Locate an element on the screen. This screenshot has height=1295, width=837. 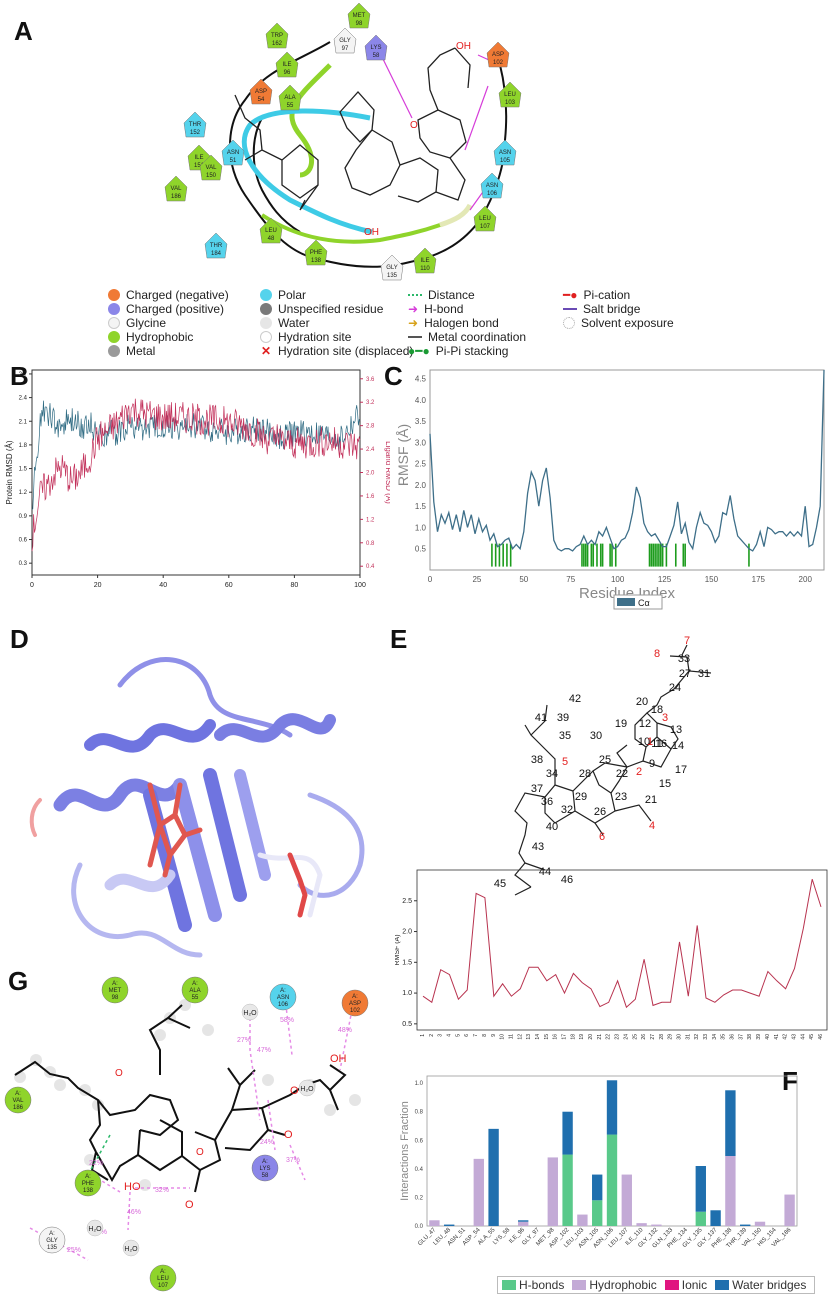
x-tick-label: 20 is located at coordinates (591, 1037).